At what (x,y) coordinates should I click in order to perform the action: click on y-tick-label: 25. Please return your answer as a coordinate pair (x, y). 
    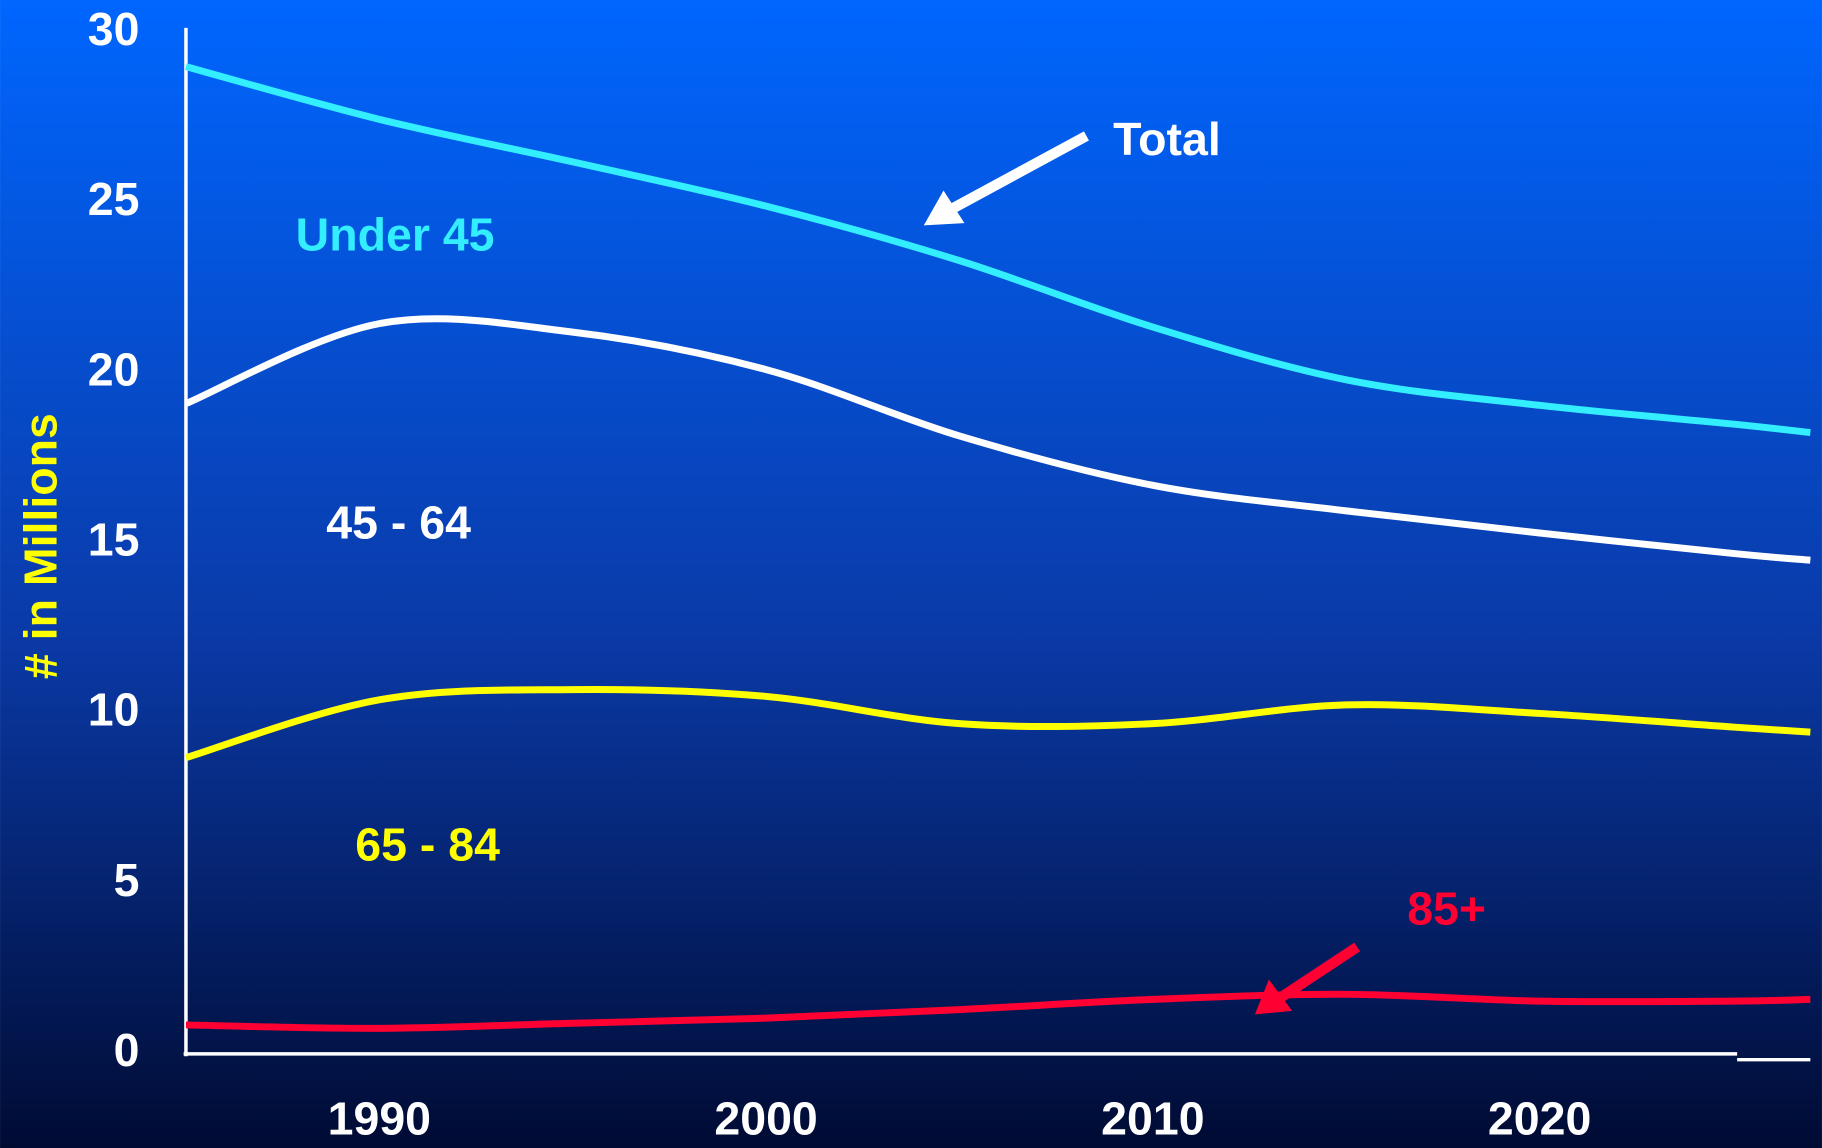
    Looking at the image, I should click on (114, 199).